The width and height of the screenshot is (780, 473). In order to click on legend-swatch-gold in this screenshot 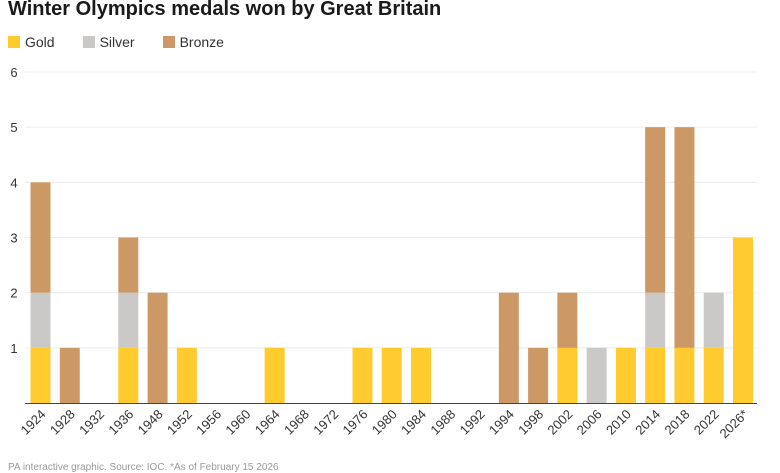, I will do `click(14, 42)`.